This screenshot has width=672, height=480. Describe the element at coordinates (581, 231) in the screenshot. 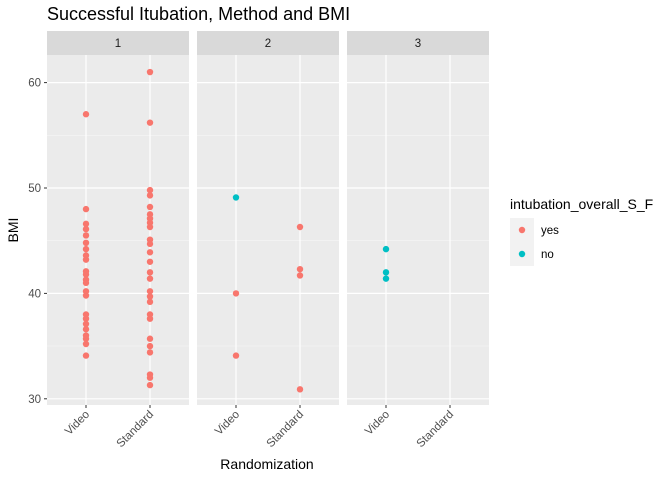

I see `legend: intubation_overall_S_F yes no` at that location.